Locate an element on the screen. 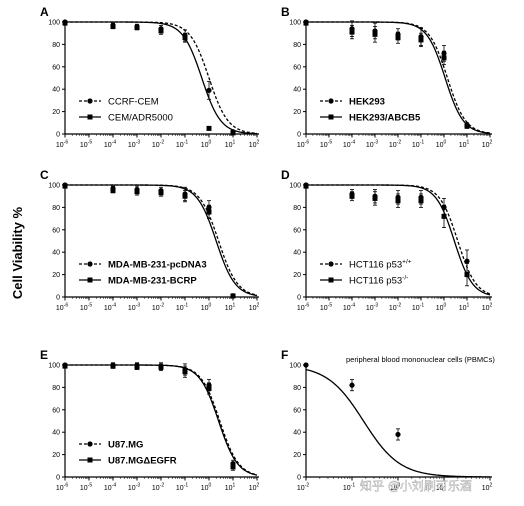 Image resolution: width=524 pixels, height=506 pixels. y-axis-label: Cell Viability % is located at coordinates (17, 252).